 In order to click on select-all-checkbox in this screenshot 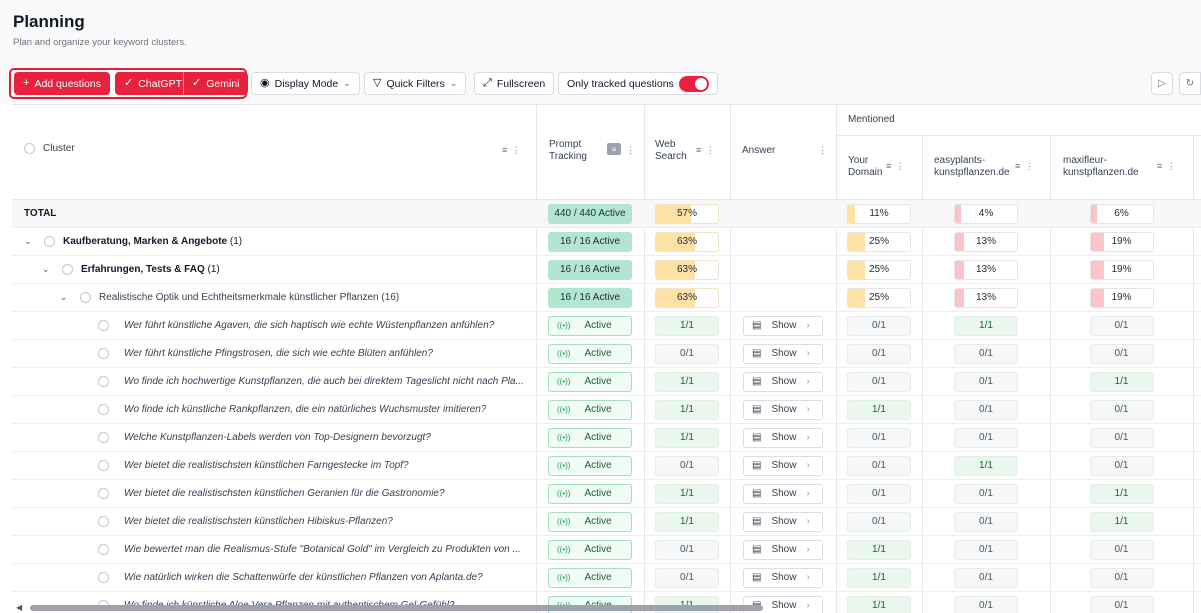, I will do `click(29, 148)`.